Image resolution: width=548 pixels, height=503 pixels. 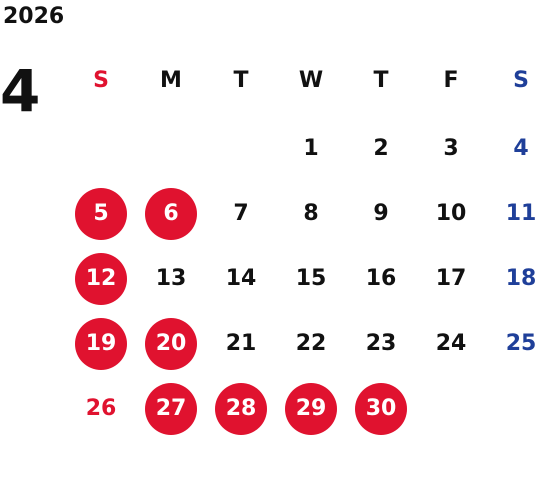 I want to click on day-number: 28, so click(x=241, y=408).